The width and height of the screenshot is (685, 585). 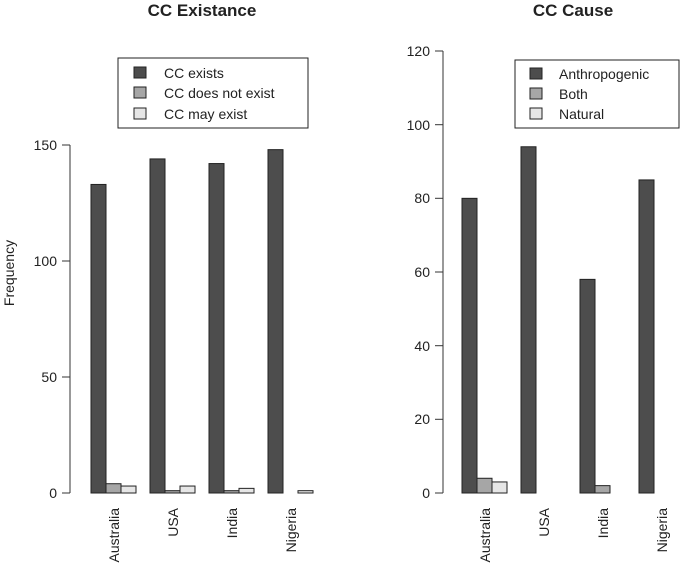 What do you see at coordinates (602, 489) in the screenshot?
I see `bar-india-both` at bounding box center [602, 489].